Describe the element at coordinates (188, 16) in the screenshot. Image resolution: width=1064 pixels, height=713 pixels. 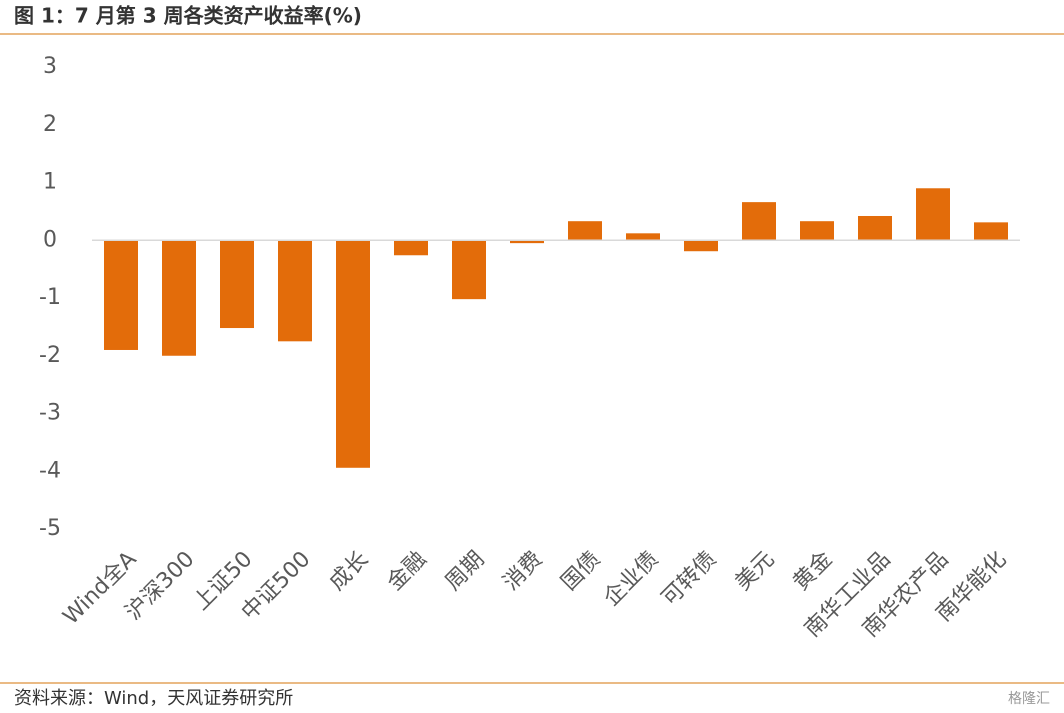
I see `chart-title: 图 1：7 月第 3 周各类资产收益率(%)` at that location.